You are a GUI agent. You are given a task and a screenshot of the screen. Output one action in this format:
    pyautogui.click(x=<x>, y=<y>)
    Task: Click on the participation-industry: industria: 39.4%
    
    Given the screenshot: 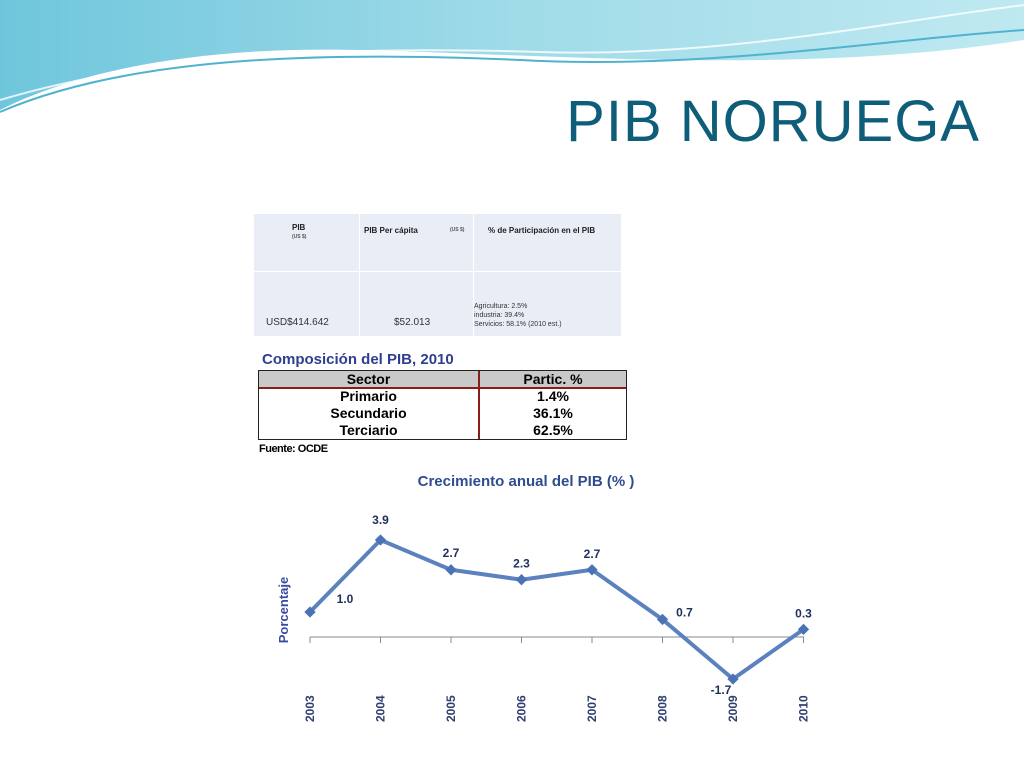 What is the action you would take?
    pyautogui.click(x=499, y=315)
    